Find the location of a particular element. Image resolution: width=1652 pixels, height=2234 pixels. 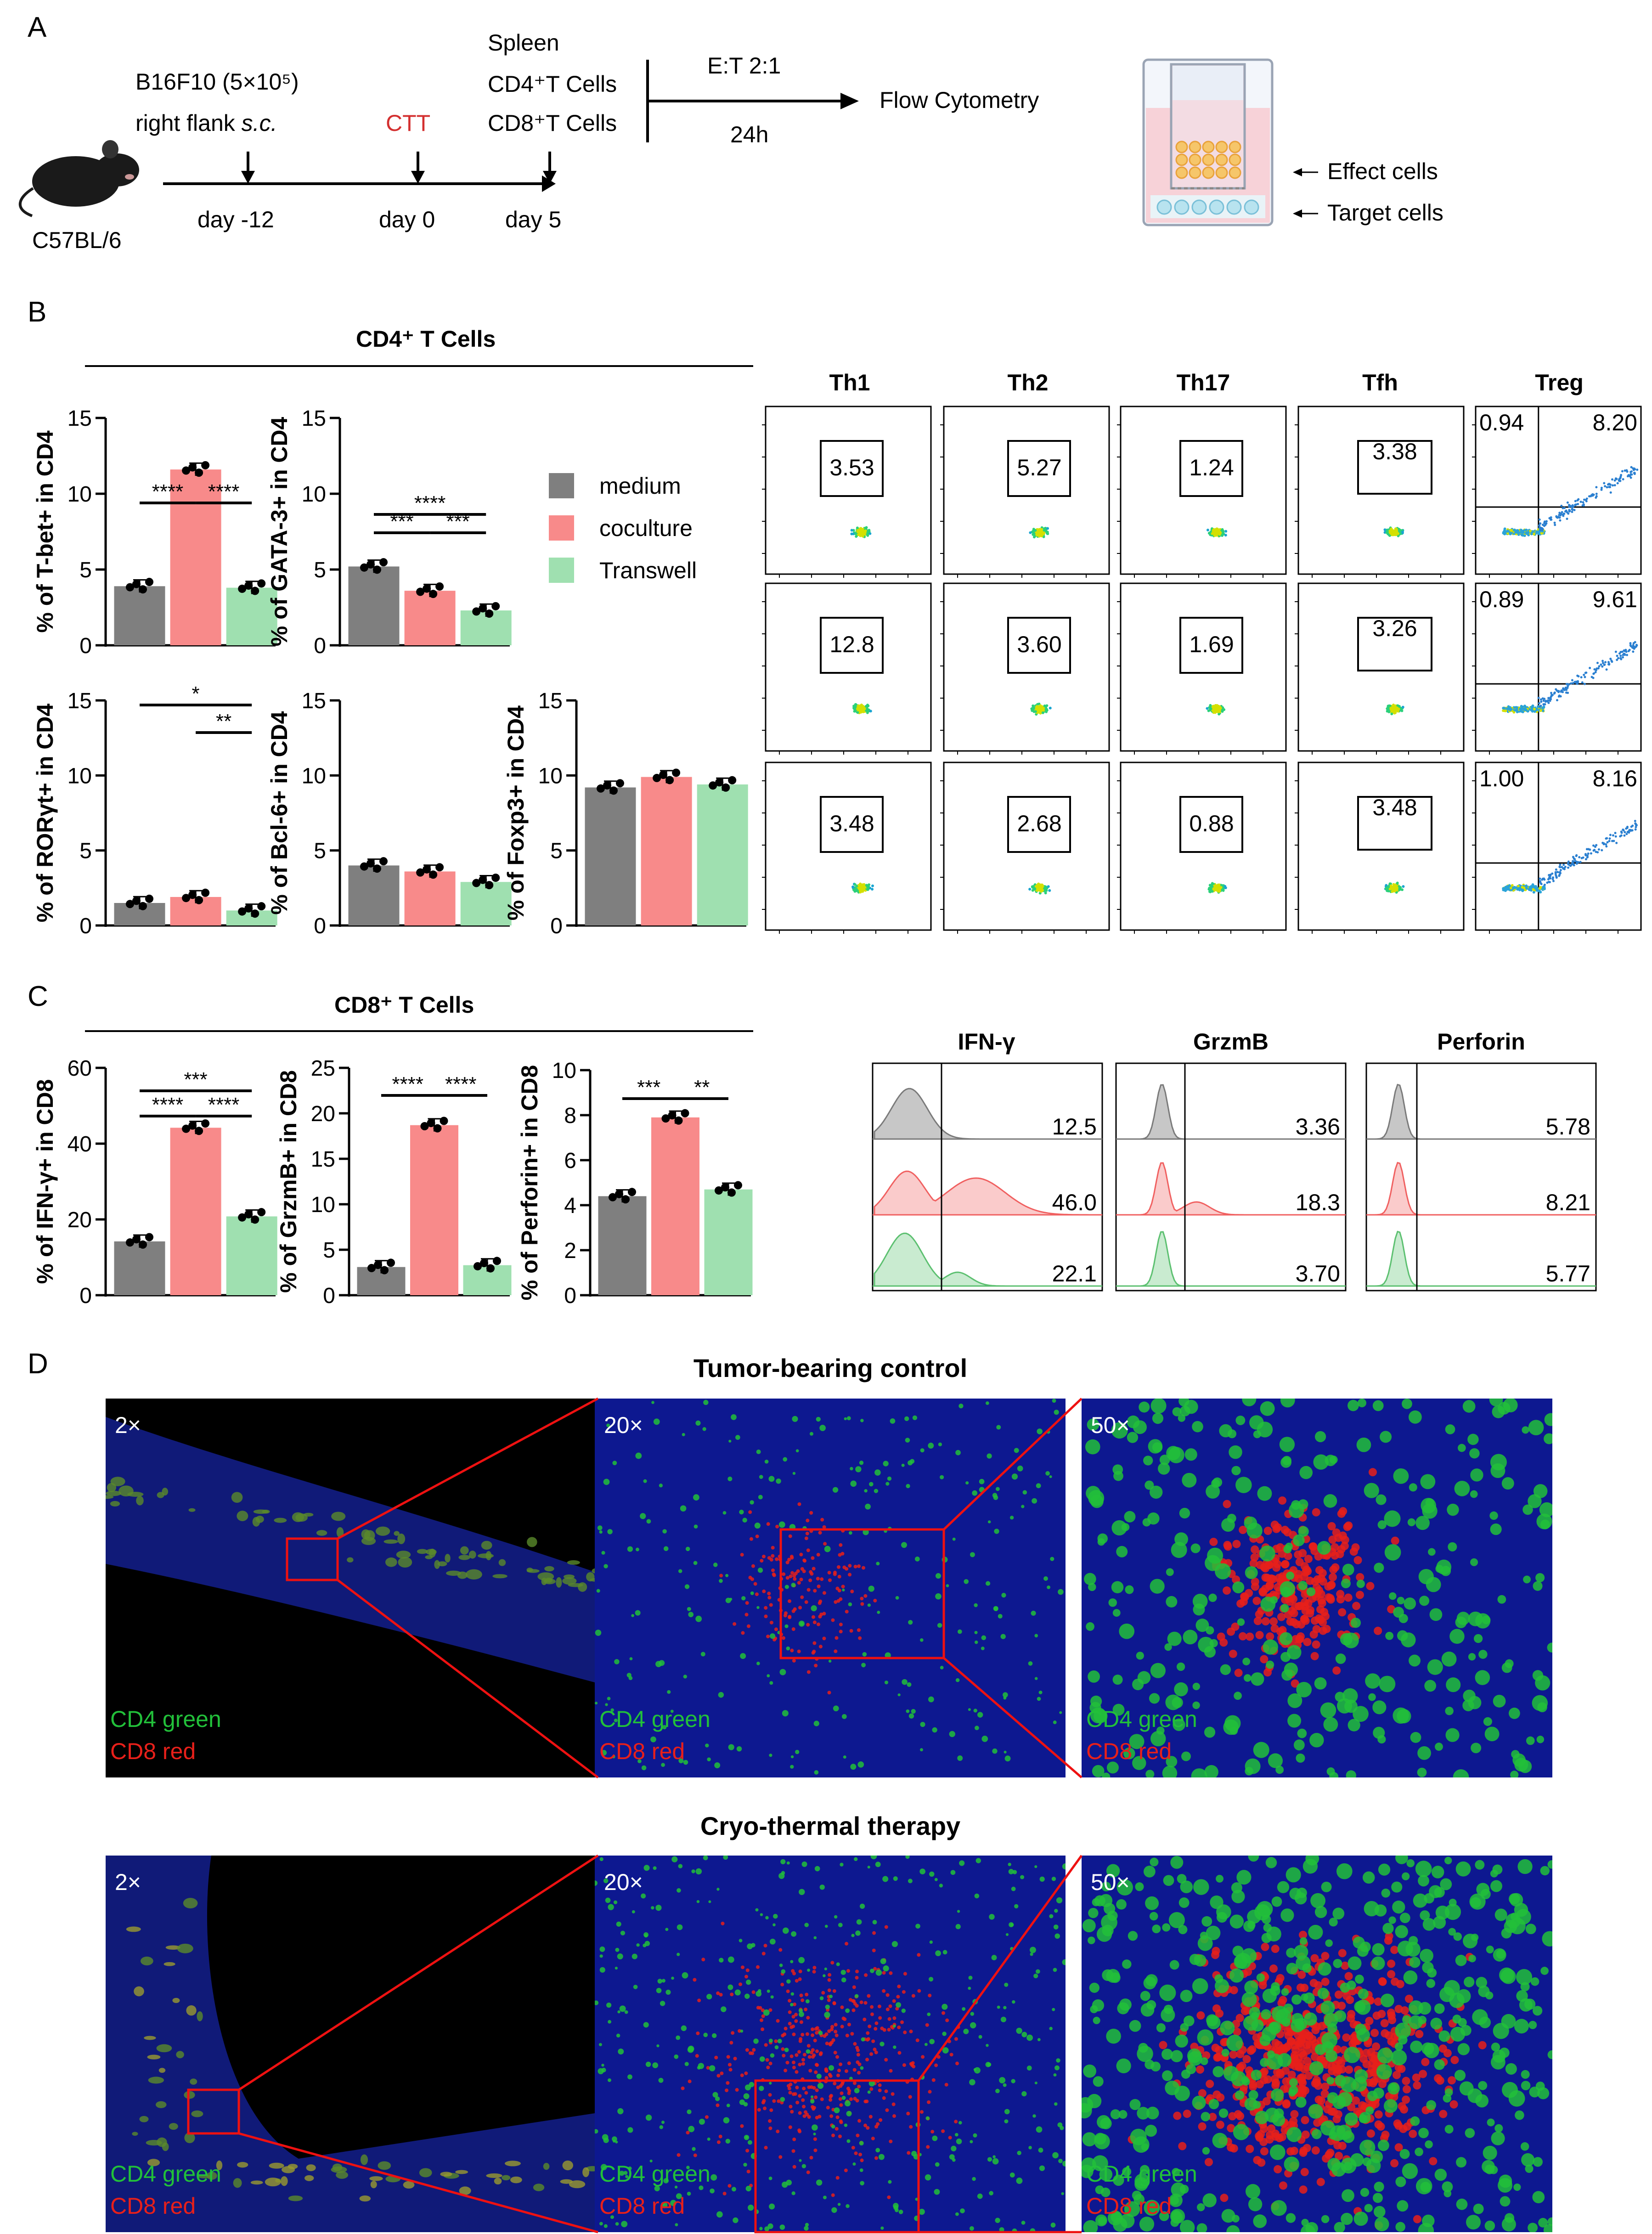

legend-swatch-coculture is located at coordinates (561, 528).